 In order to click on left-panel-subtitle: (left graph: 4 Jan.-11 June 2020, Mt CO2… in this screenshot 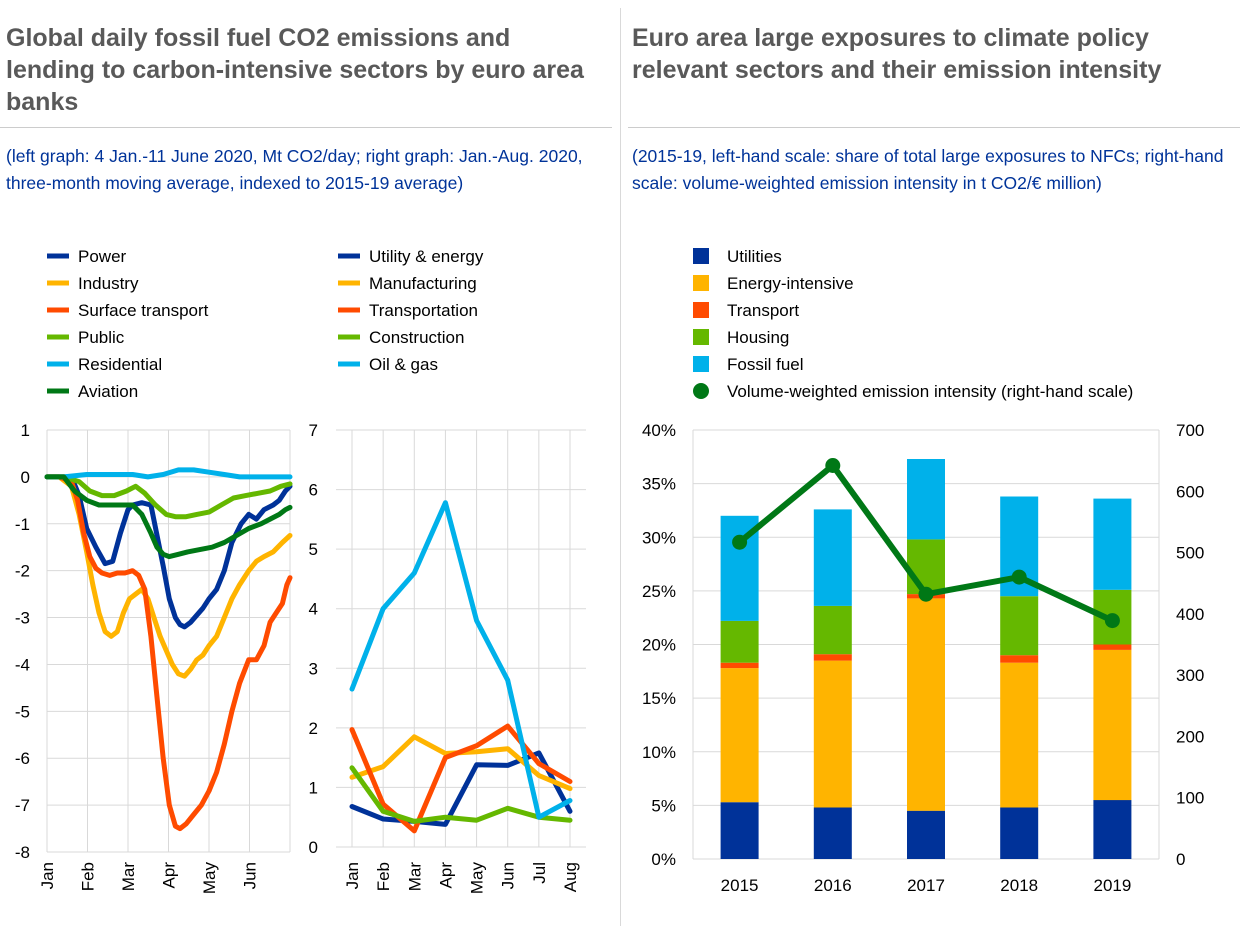, I will do `click(294, 169)`.